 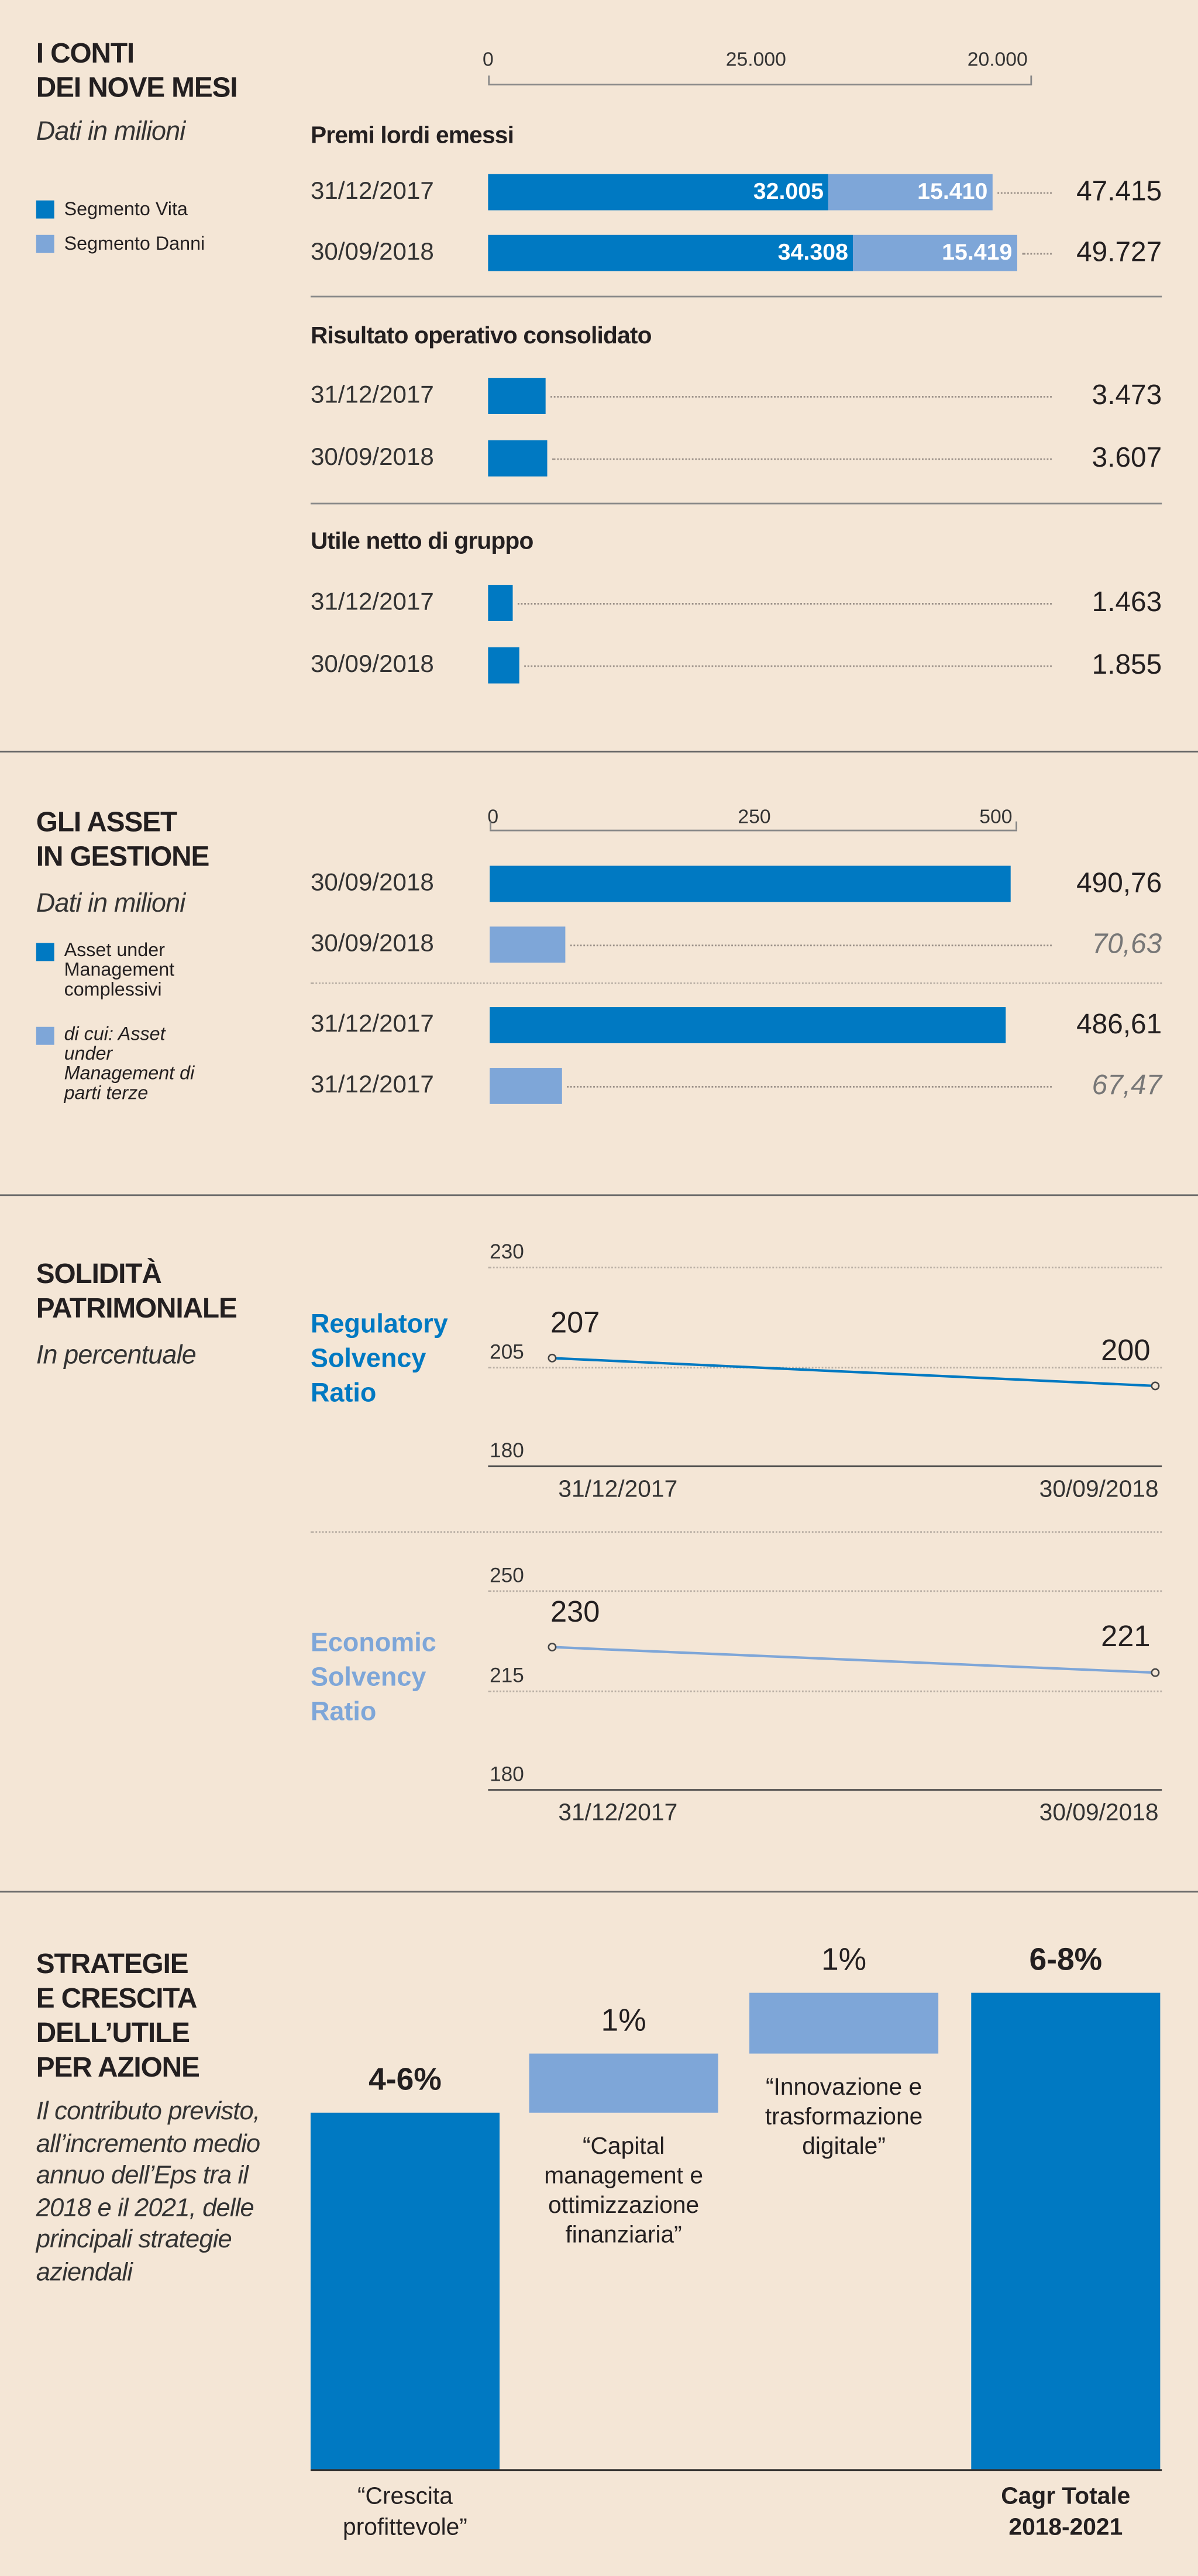 I want to click on bar-value-label: 67,47, so click(x=1127, y=1085).